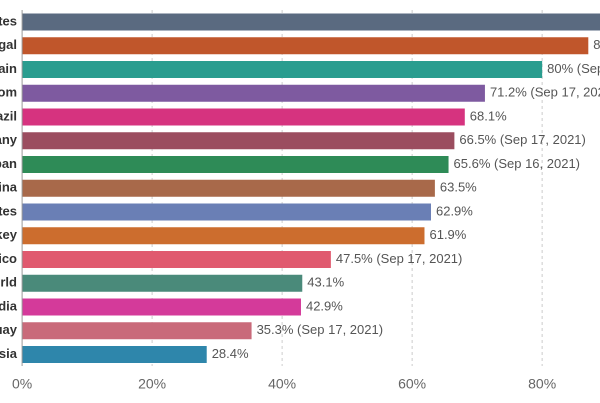 Image resolution: width=600 pixels, height=403 pixels. Describe the element at coordinates (573, 68) in the screenshot. I see `value-label: 80% (Sep` at that location.